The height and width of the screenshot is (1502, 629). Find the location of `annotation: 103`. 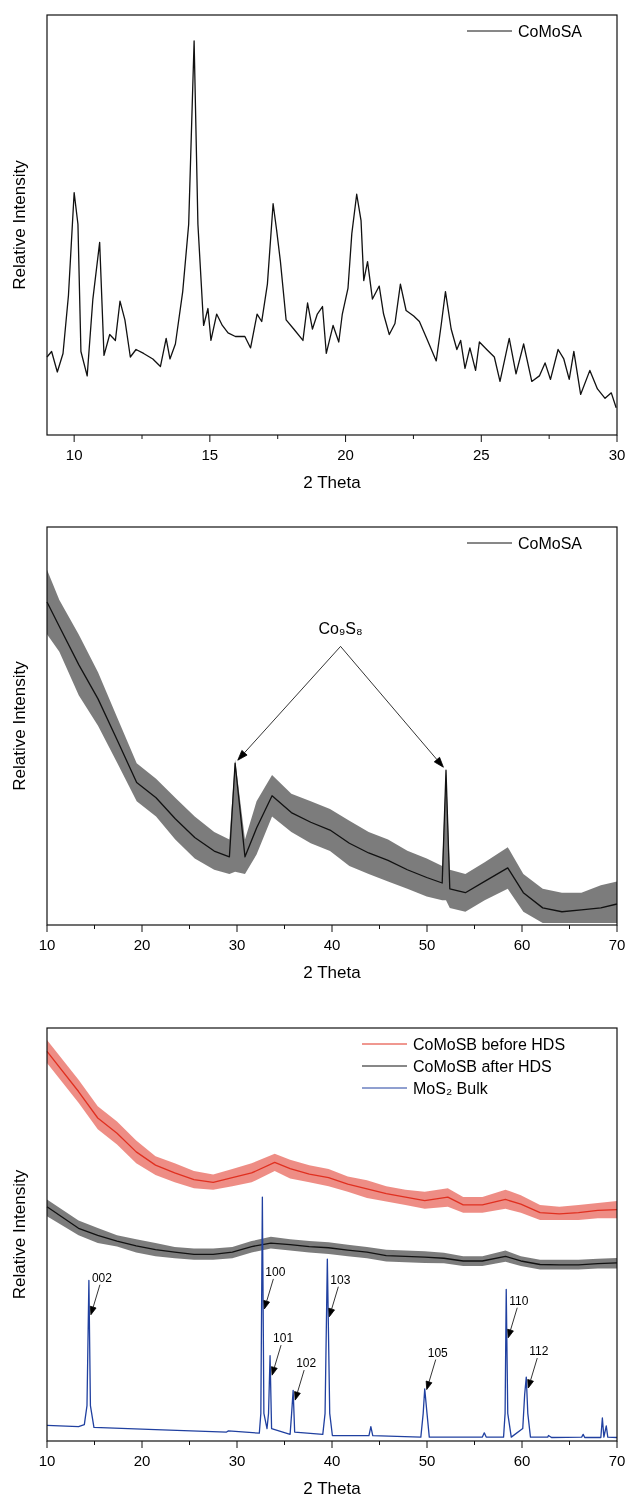

annotation: 103 is located at coordinates (340, 1279).